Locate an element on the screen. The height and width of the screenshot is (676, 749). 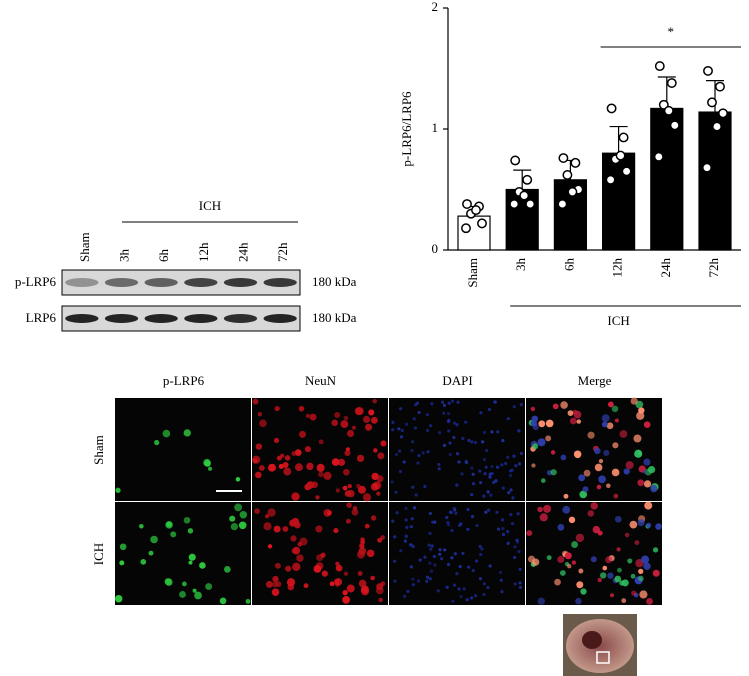
micrograph is located at coordinates (457, 553).